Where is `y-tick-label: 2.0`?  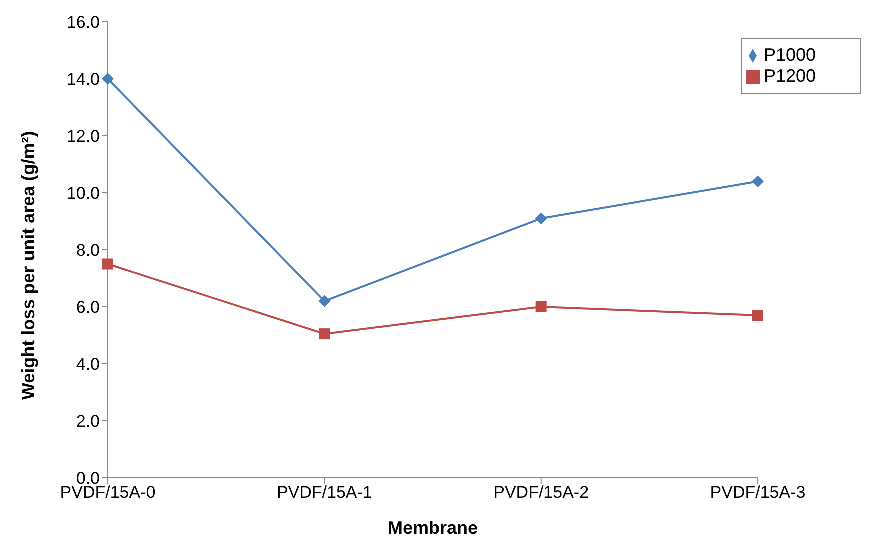
y-tick-label: 2.0 is located at coordinates (88, 422).